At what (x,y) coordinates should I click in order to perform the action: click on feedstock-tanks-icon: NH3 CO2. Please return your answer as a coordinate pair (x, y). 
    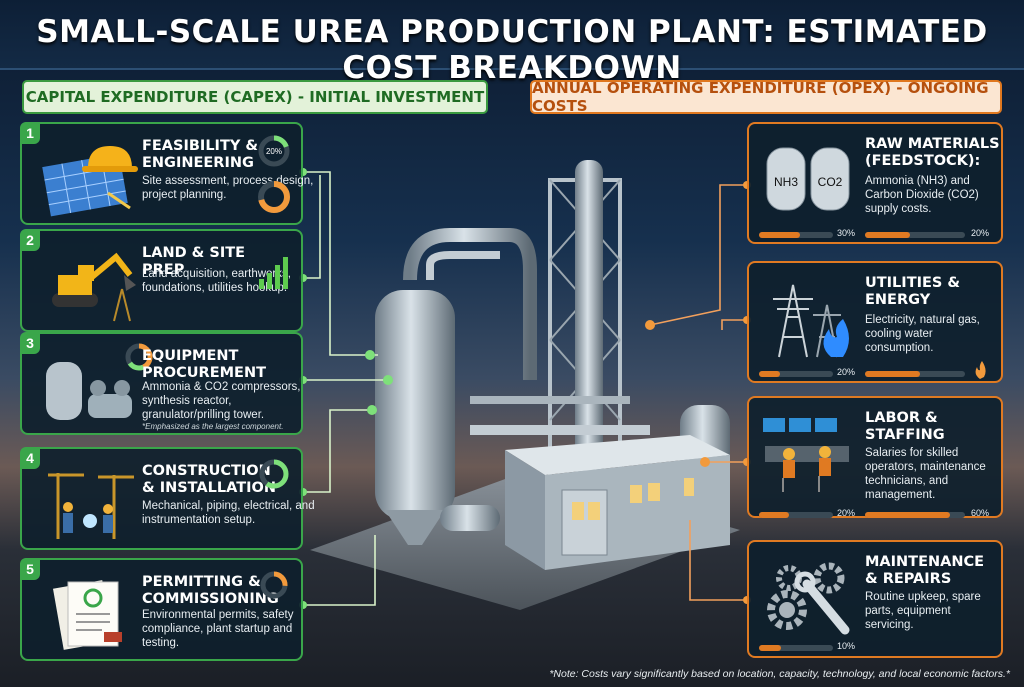
    Looking at the image, I should click on (808, 179).